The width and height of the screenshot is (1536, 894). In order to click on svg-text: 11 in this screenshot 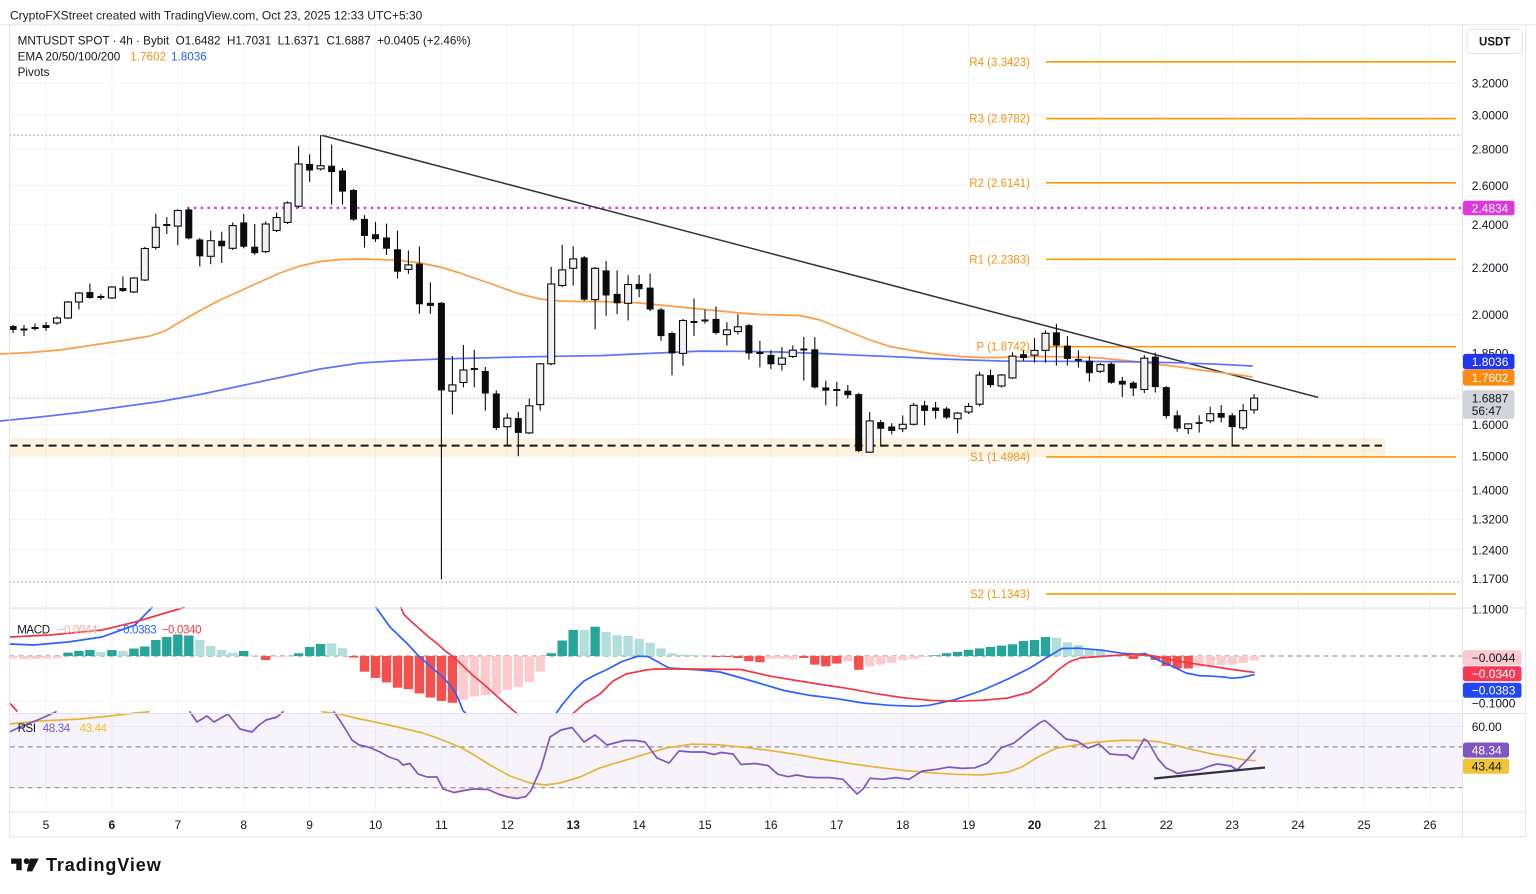, I will do `click(441, 825)`.